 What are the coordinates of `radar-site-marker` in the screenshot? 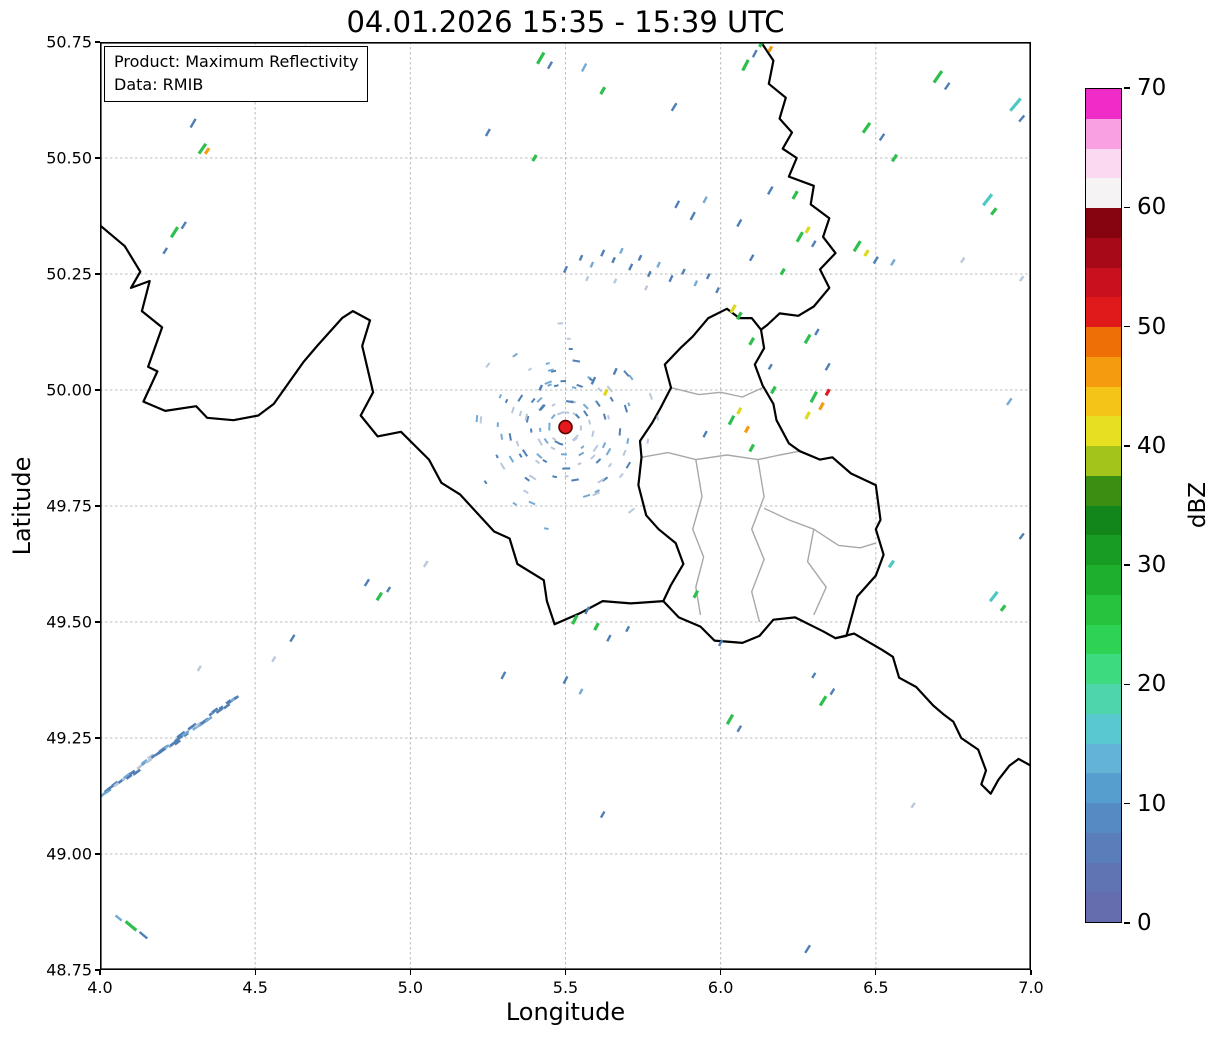 It's located at (565, 427).